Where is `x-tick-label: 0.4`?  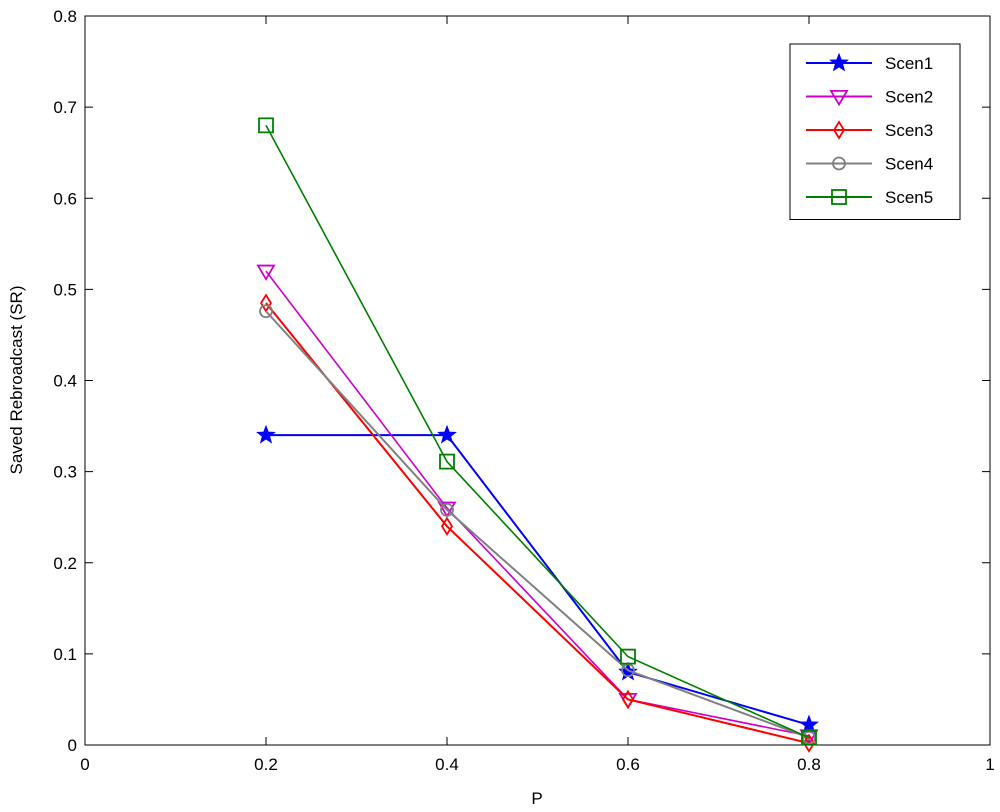
x-tick-label: 0.4 is located at coordinates (447, 764).